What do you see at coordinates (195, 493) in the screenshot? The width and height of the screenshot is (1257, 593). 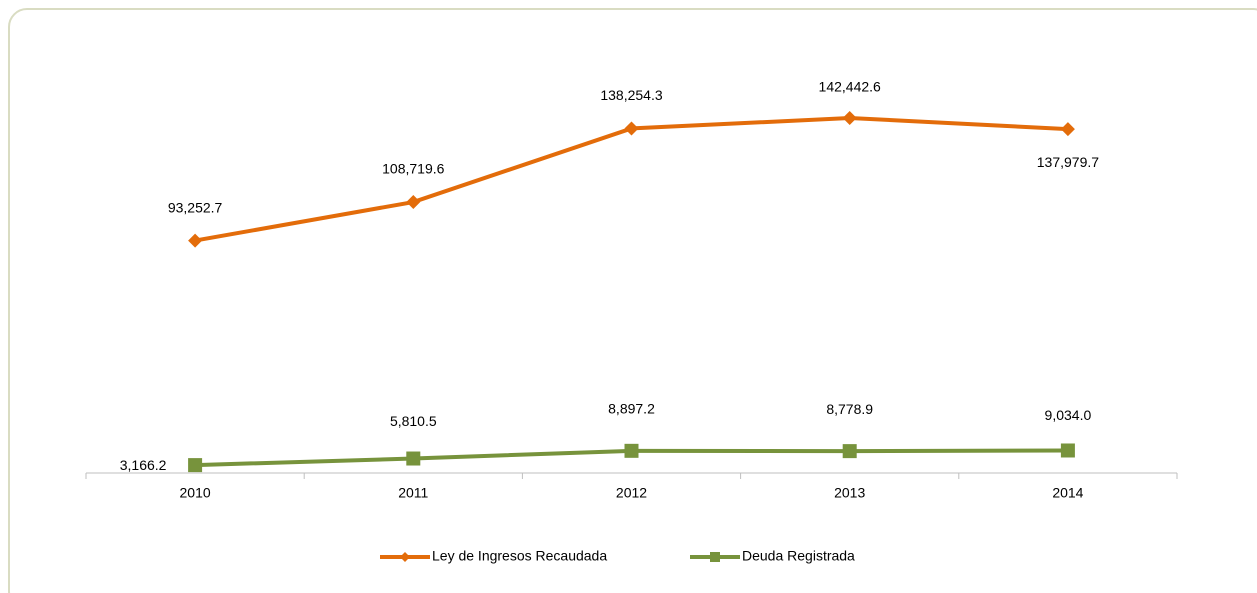 I see `x-tick-label: 2010` at bounding box center [195, 493].